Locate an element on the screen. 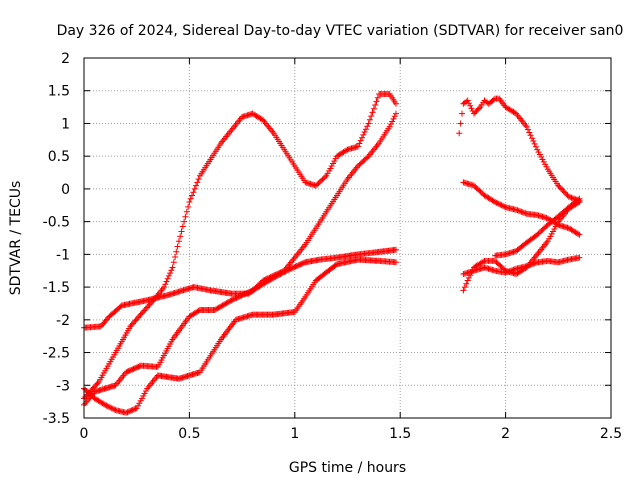  y-tick-label: -3 is located at coordinates (63, 386).